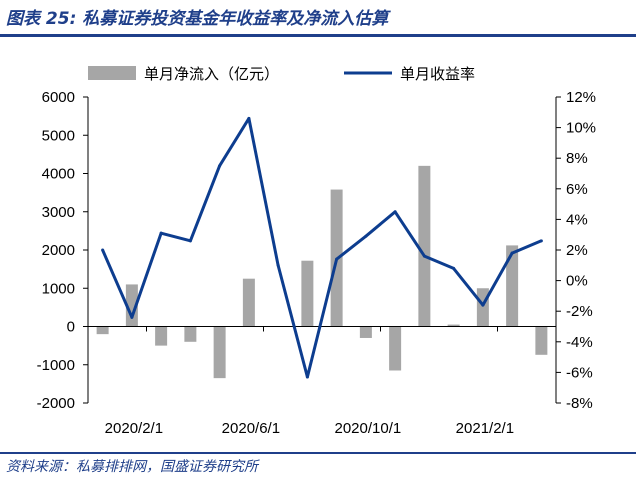  I want to click on return-point-2020/4/1, so click(190, 241).